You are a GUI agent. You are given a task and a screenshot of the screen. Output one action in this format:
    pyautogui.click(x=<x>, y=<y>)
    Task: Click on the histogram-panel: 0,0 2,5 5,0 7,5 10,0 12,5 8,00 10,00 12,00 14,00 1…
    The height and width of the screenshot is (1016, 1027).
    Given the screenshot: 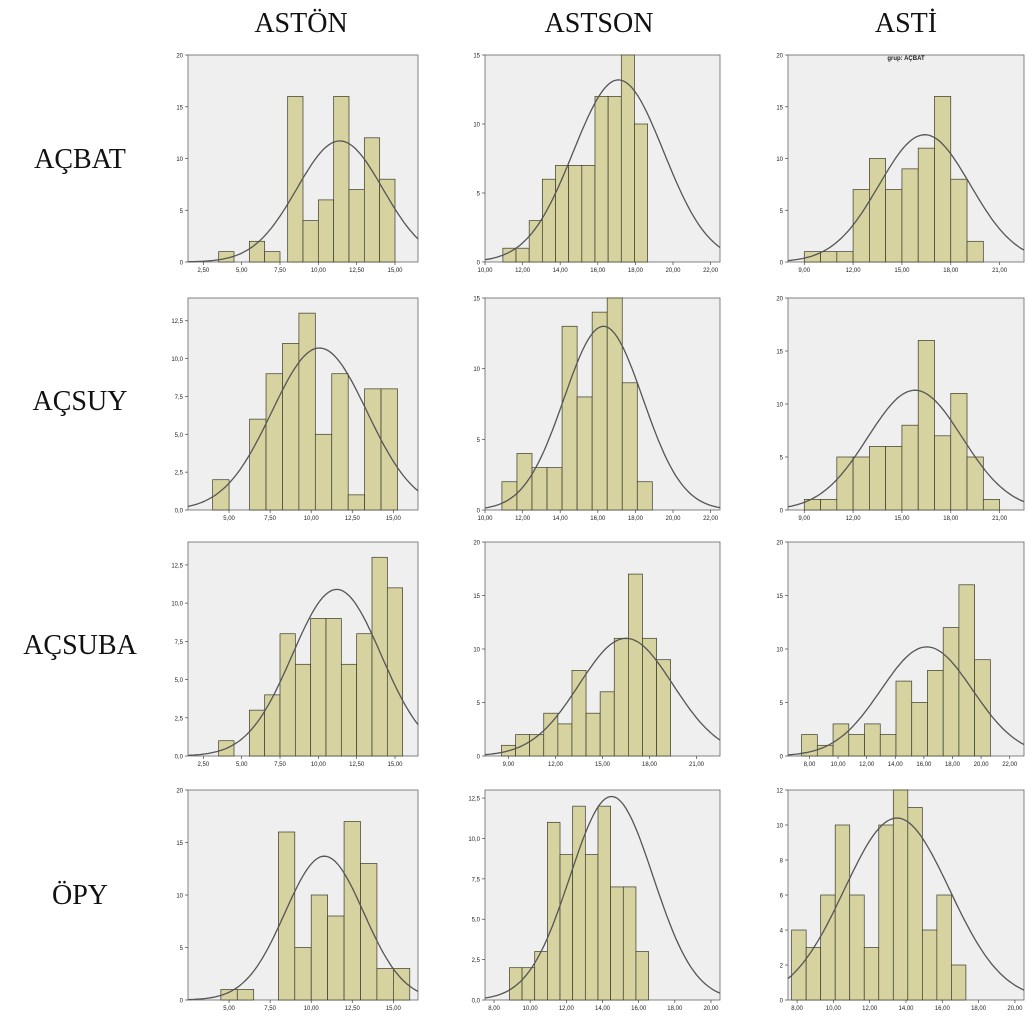 What is the action you would take?
    pyautogui.click(x=594, y=900)
    